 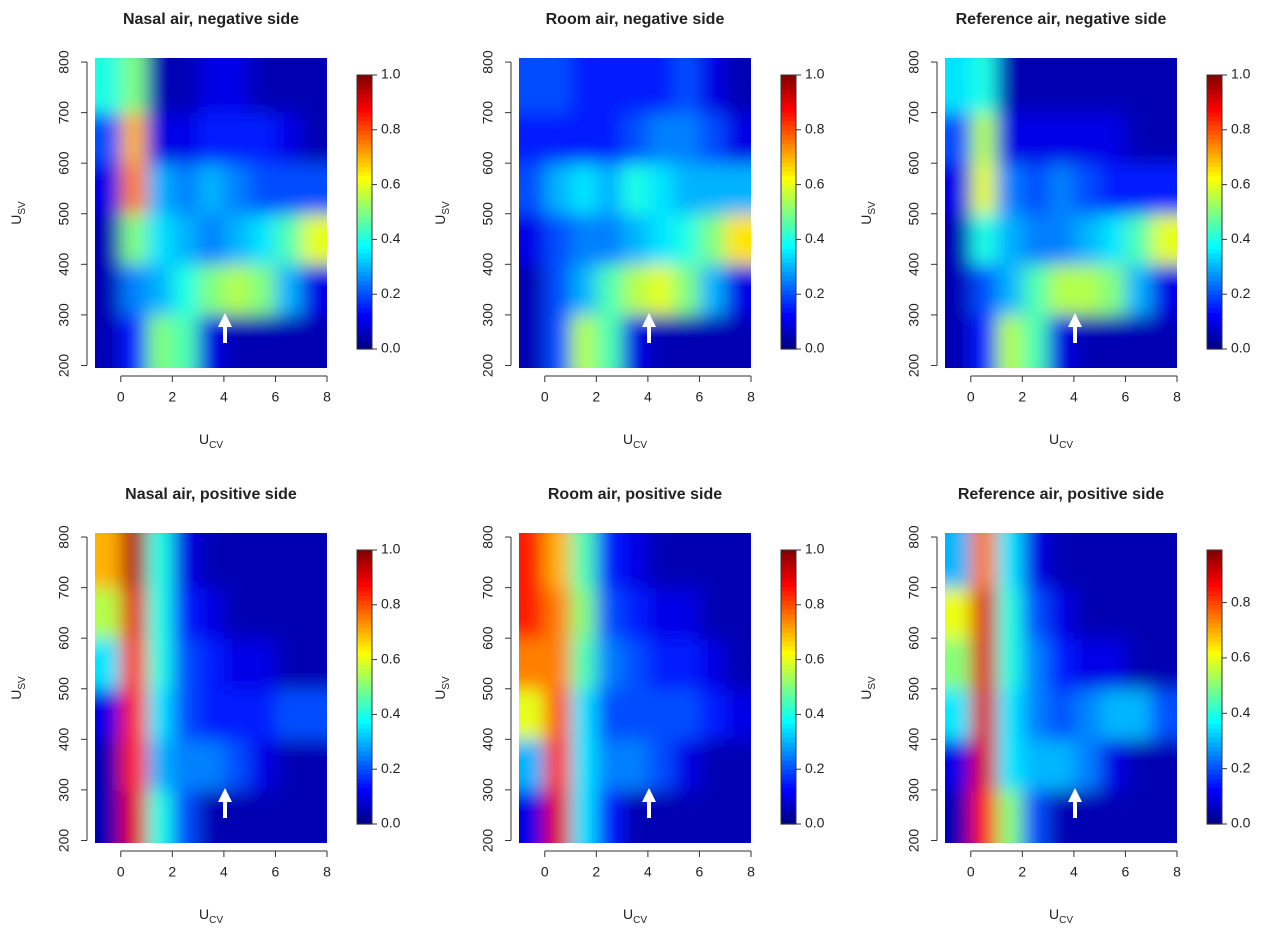 What do you see at coordinates (488, 689) in the screenshot?
I see `y-tick-label: 500` at bounding box center [488, 689].